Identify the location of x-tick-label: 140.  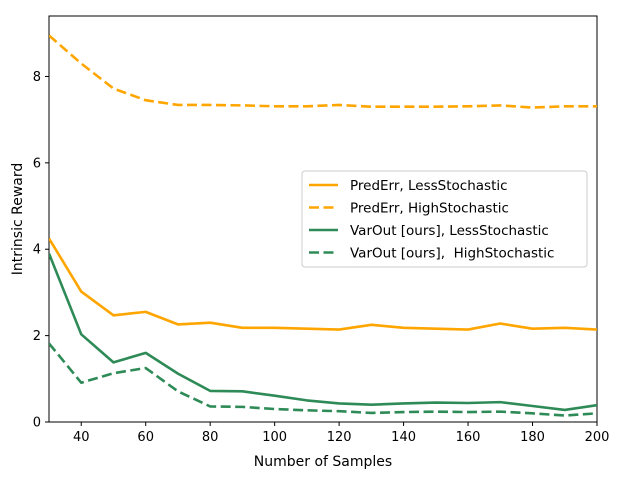
(403, 437).